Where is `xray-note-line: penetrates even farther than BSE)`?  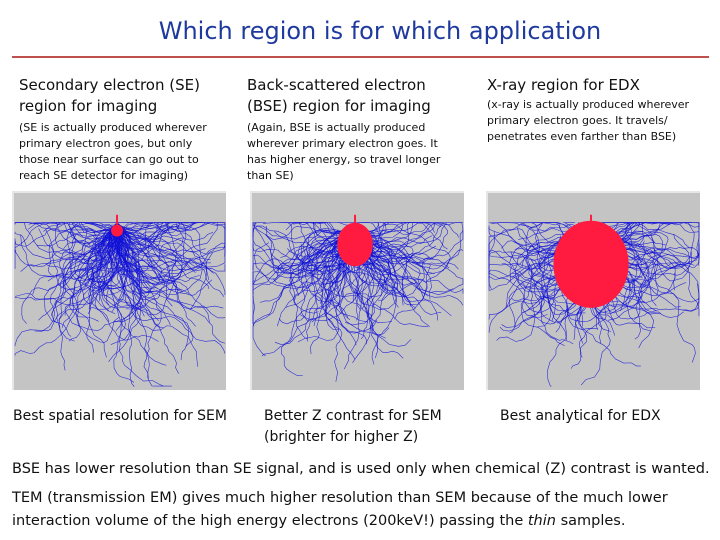 xray-note-line: penetrates even farther than BSE) is located at coordinates (582, 136).